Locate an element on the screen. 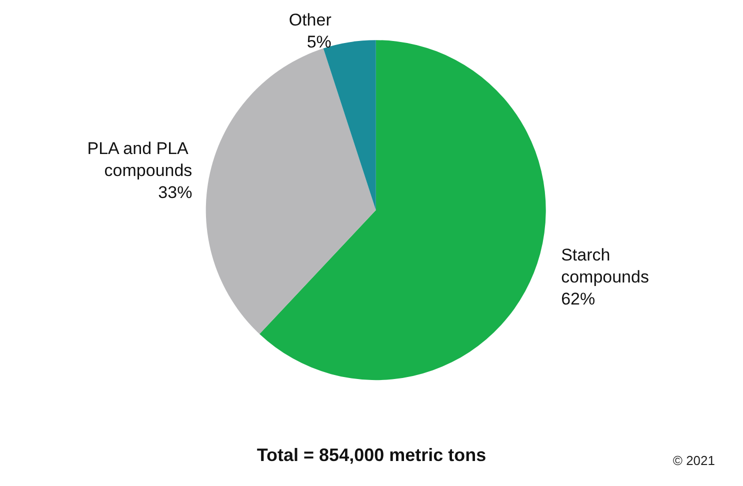  slice-label: PLA and PLA compounds is located at coordinates (139, 159).